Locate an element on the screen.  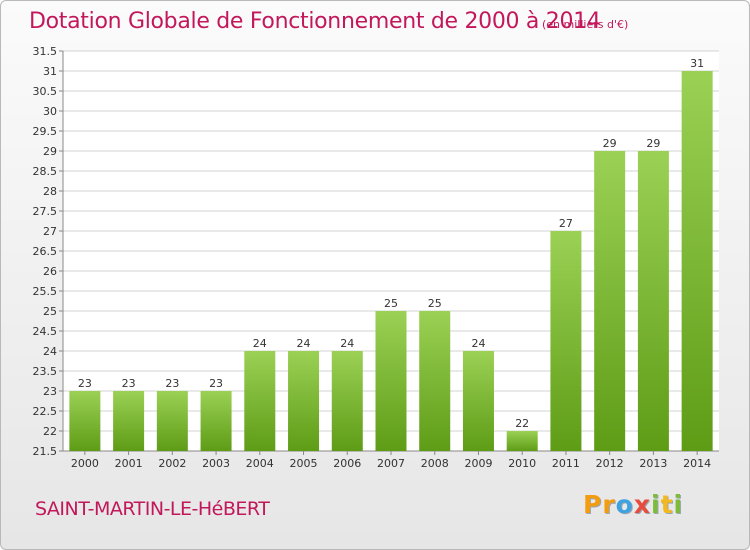
x-tick-label: 2003 is located at coordinates (216, 463).